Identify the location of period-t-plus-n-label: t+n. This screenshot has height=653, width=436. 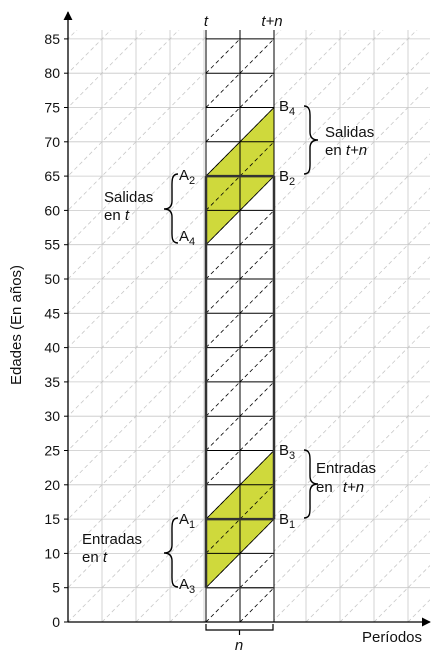
(271, 21).